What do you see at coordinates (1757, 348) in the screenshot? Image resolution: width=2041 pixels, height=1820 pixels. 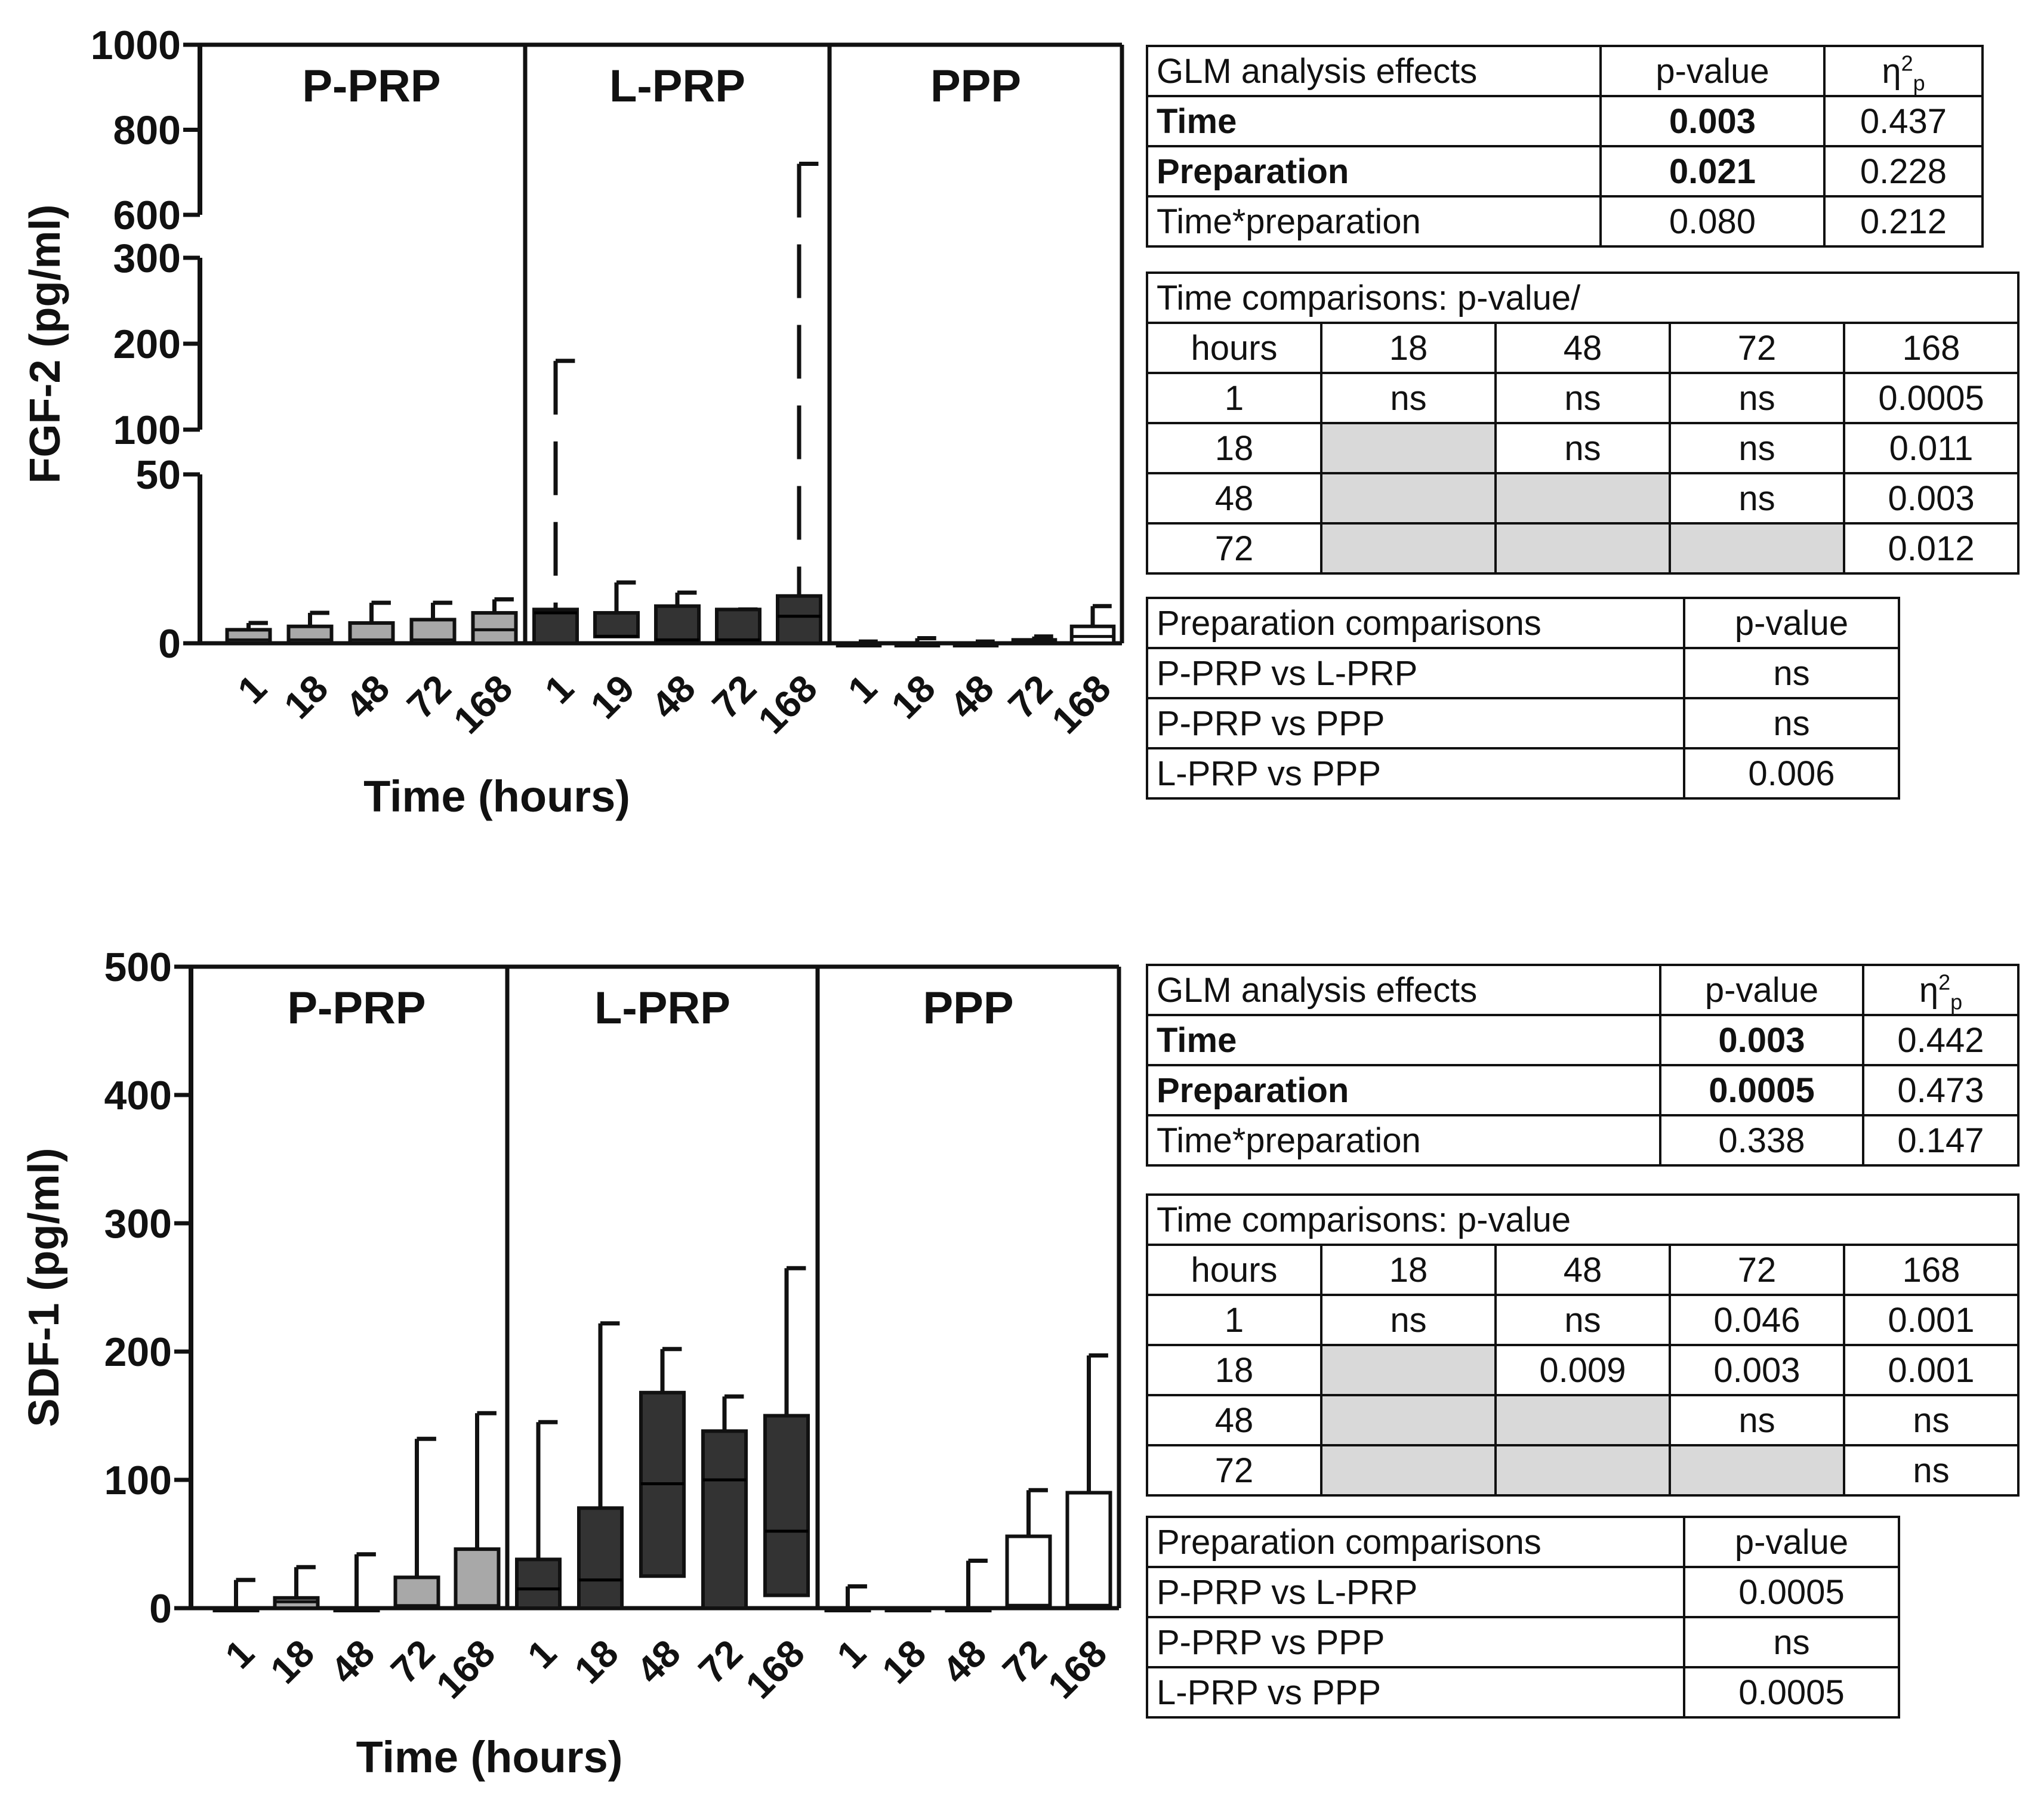 I see `header-cell: 72` at bounding box center [1757, 348].